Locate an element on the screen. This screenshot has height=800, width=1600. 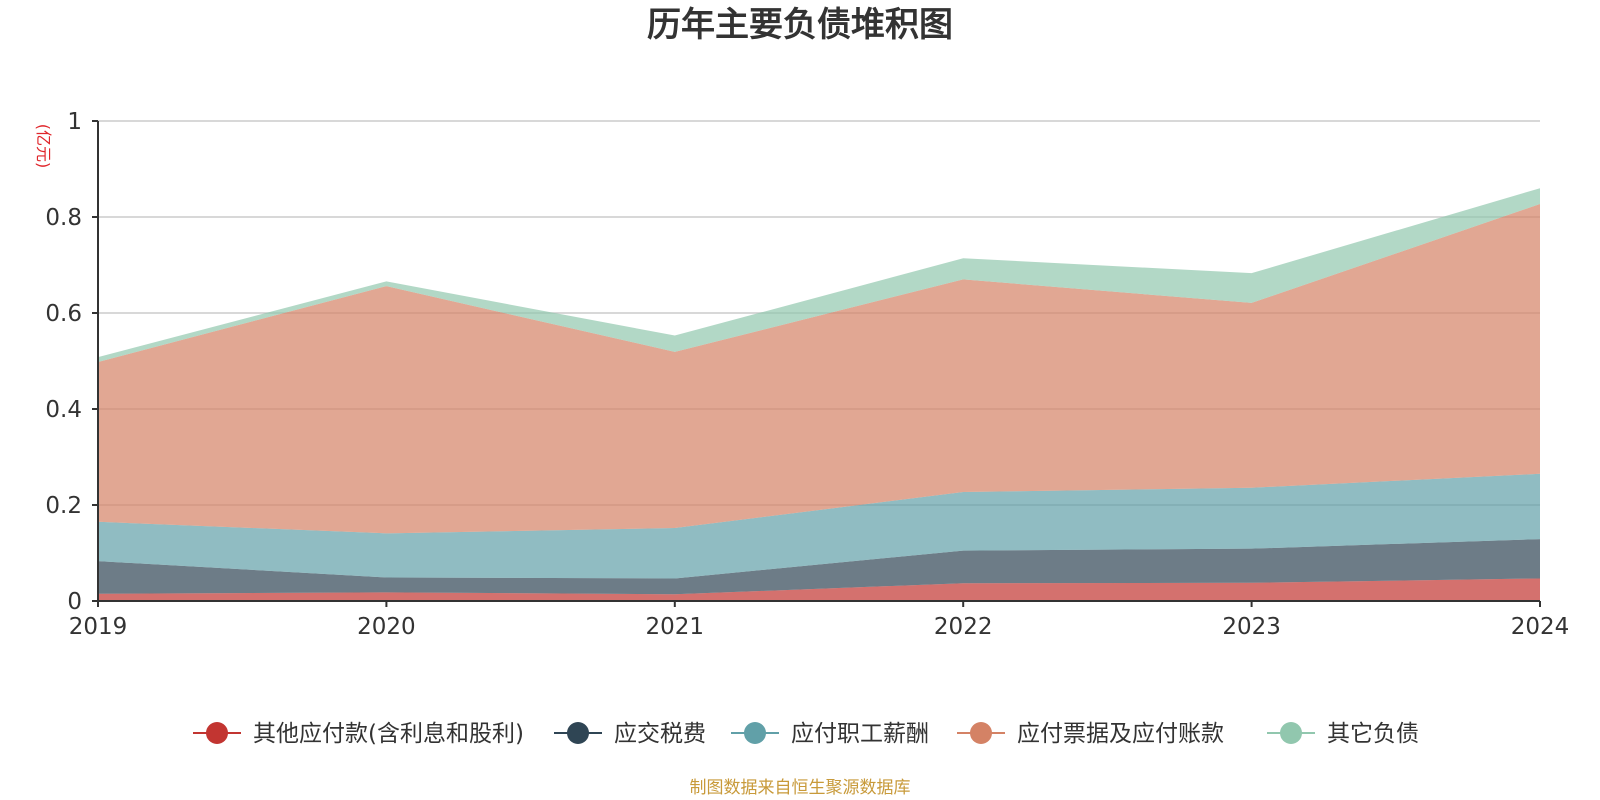
x-tick-label: 2023 is located at coordinates (1251, 627).